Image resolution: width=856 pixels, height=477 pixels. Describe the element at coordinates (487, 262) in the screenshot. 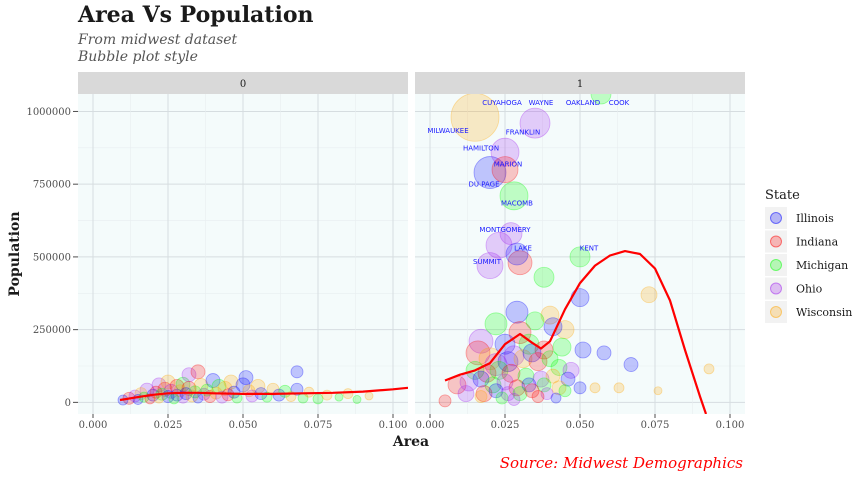

I see `county-label: SUMMIT` at that location.